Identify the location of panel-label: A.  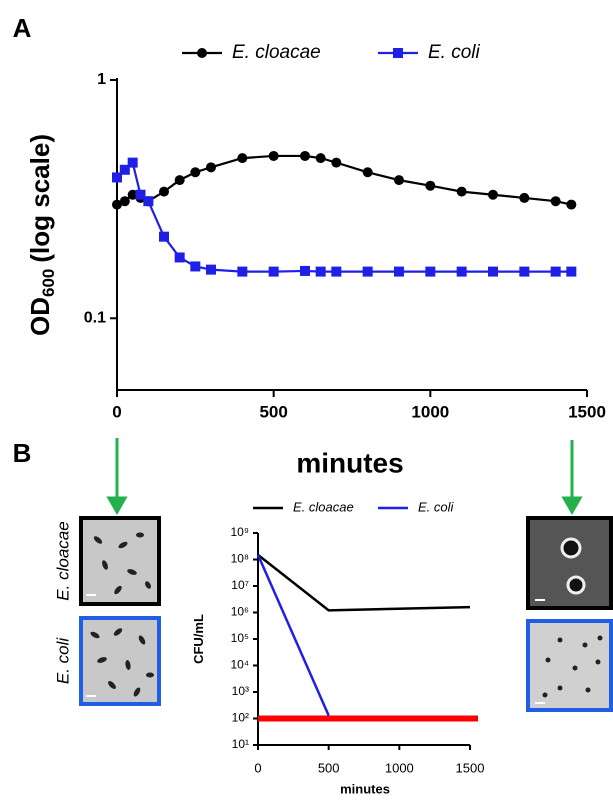
(22, 28).